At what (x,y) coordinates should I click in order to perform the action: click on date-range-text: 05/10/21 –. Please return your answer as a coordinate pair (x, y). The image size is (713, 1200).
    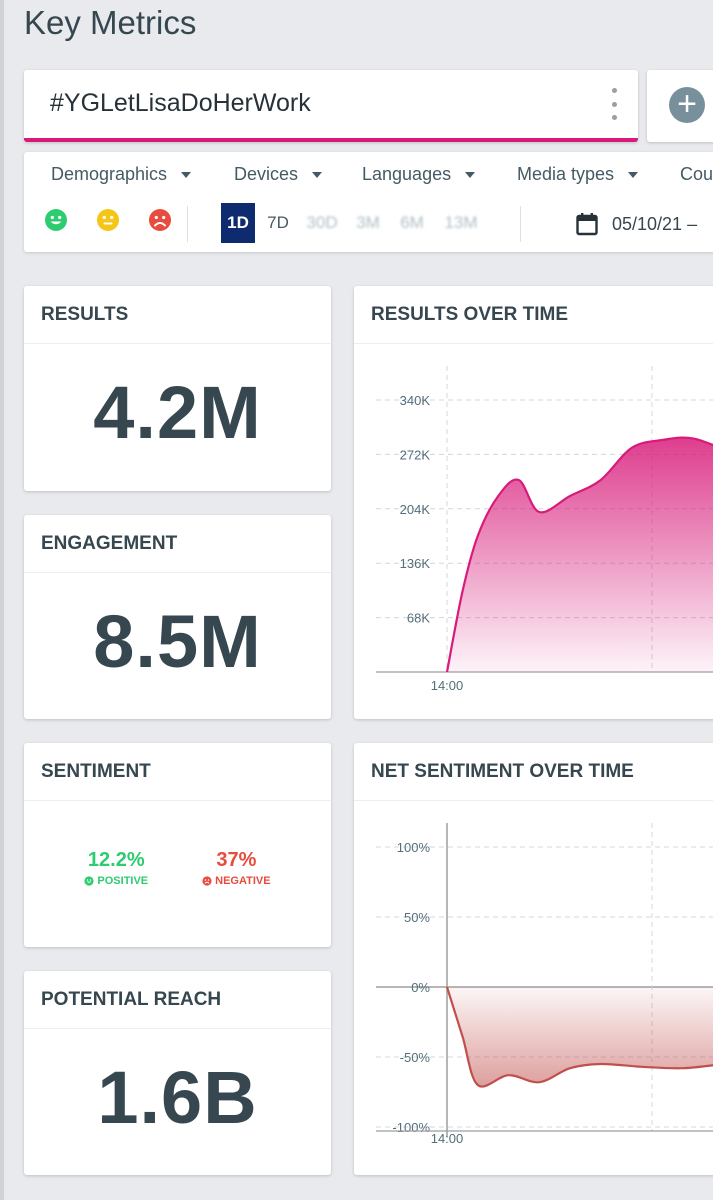
    Looking at the image, I should click on (655, 223).